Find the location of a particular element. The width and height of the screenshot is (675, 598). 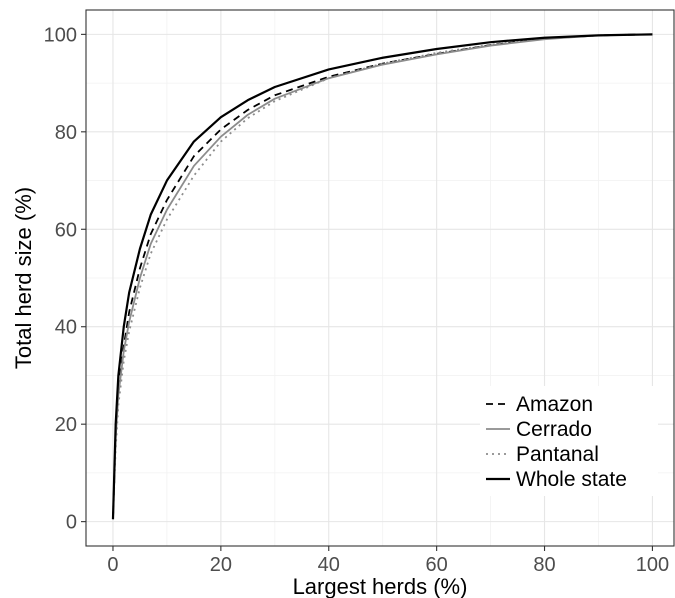

x-axis-ticks: 0 20 40 60 80 100 is located at coordinates (388, 561).